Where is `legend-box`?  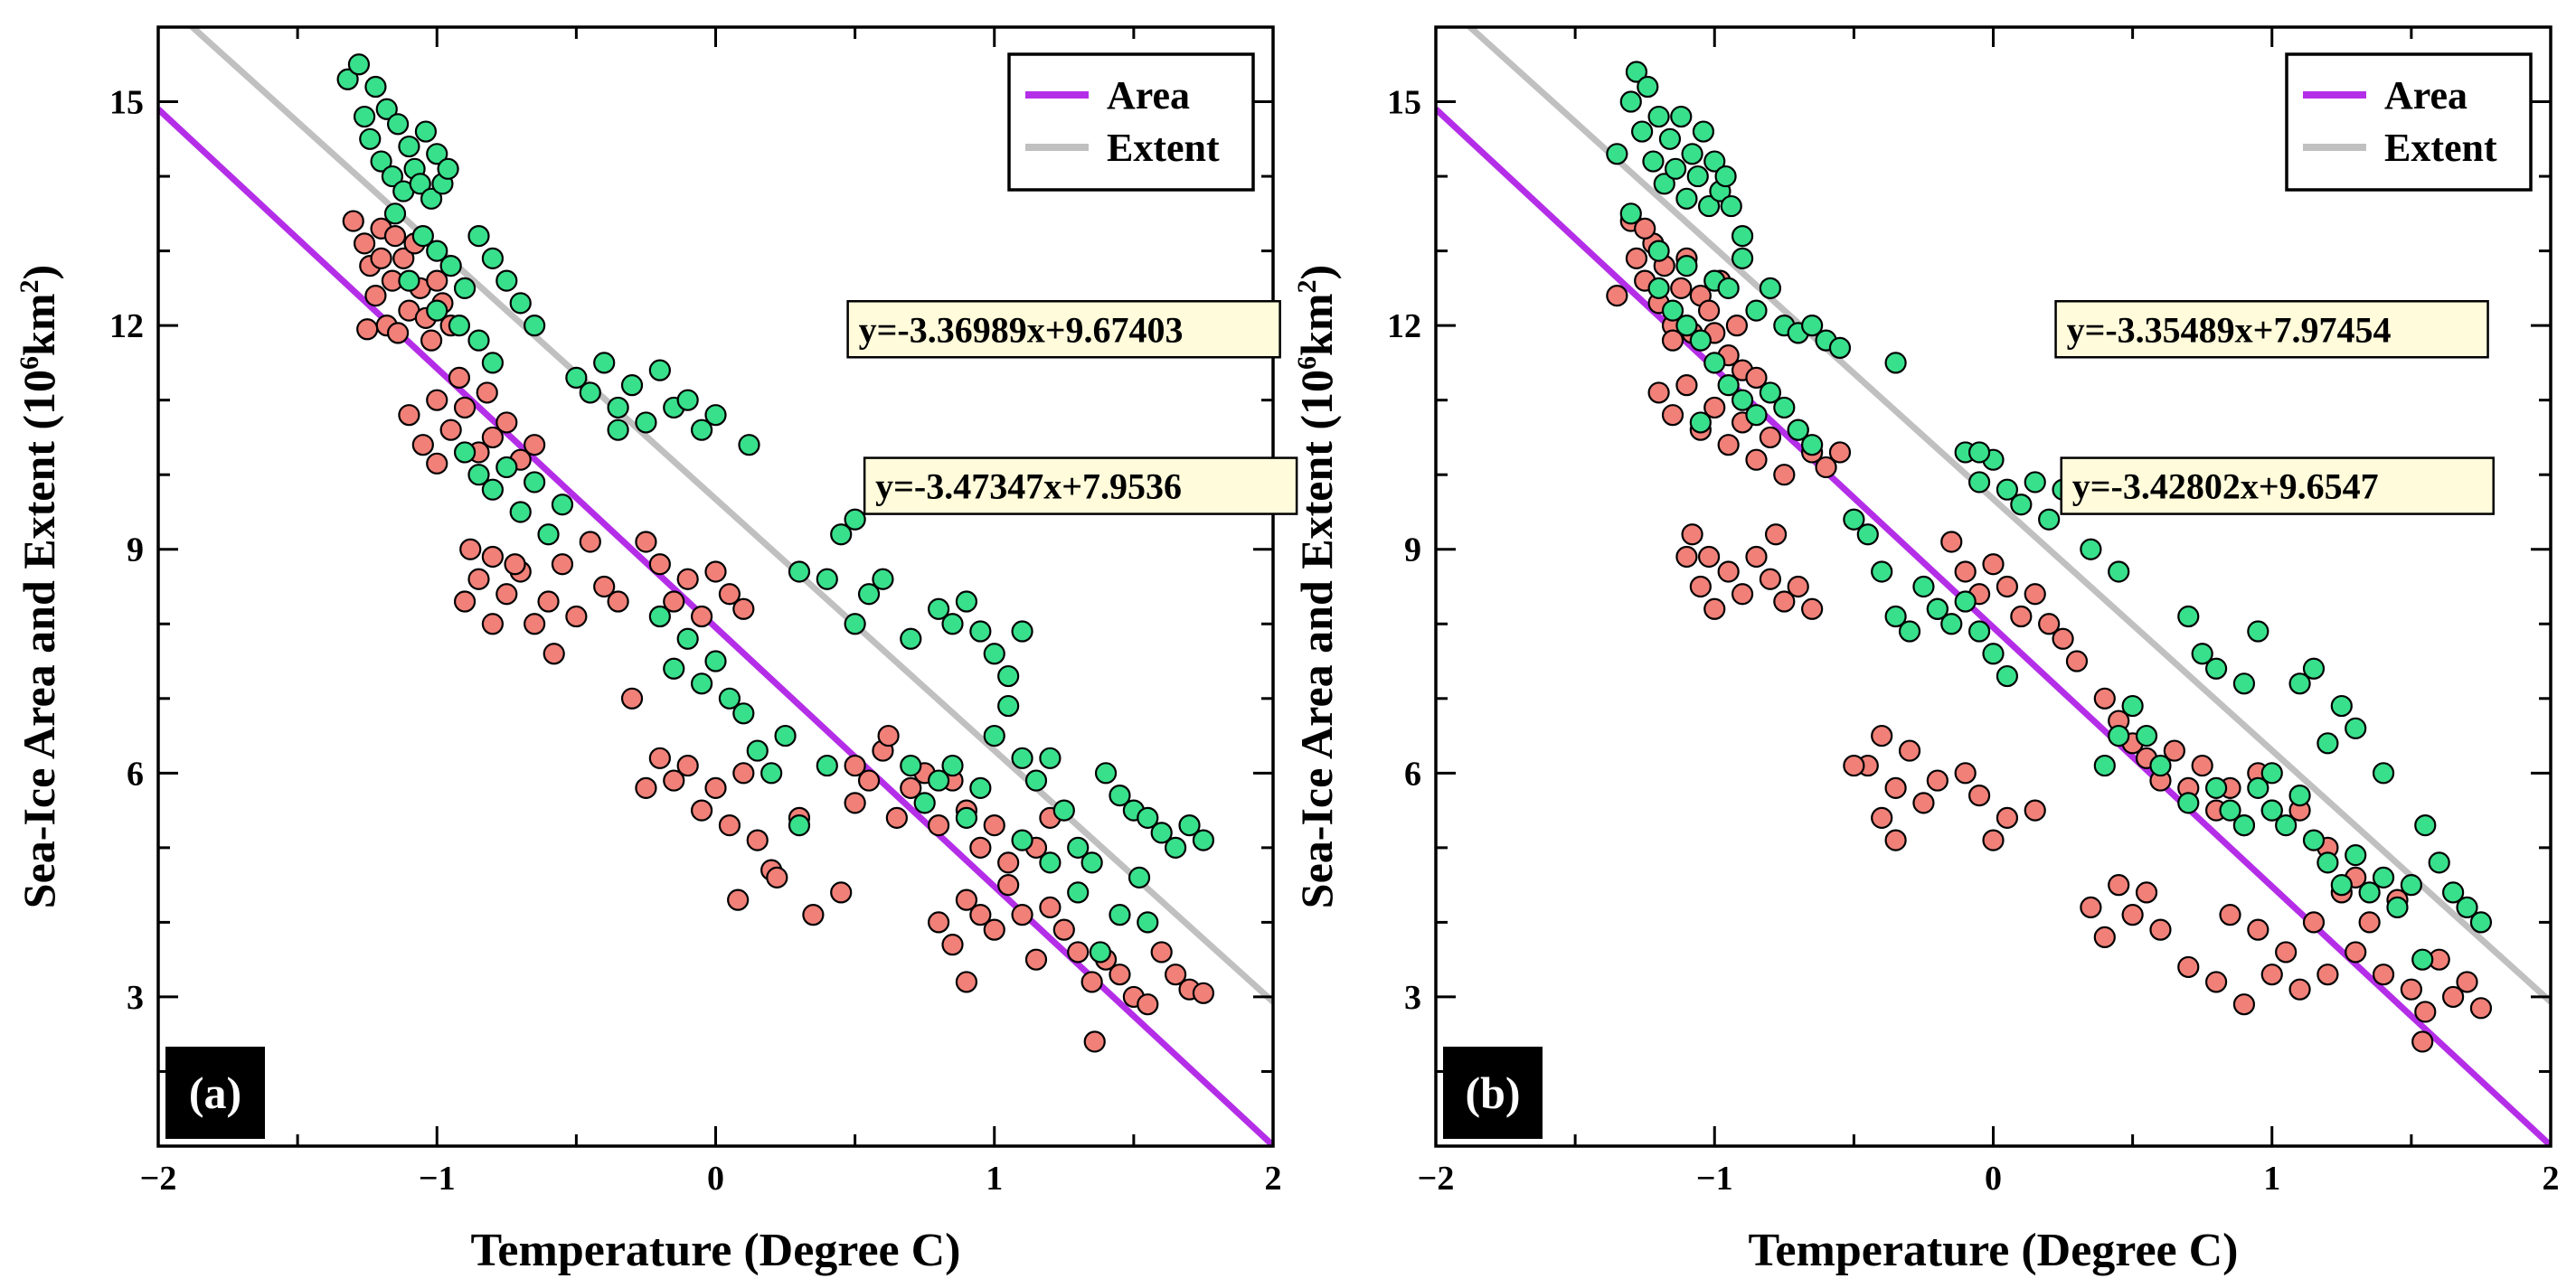
legend-box is located at coordinates (1131, 122).